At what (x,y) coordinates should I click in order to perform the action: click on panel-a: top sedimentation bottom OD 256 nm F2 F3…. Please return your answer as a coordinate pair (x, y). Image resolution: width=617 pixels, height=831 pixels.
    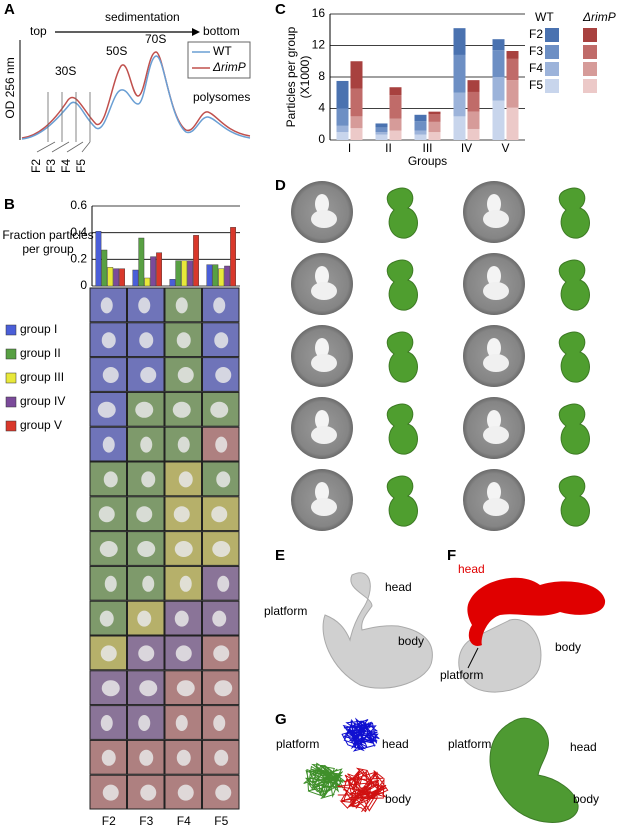
    Looking at the image, I should click on (127, 91).